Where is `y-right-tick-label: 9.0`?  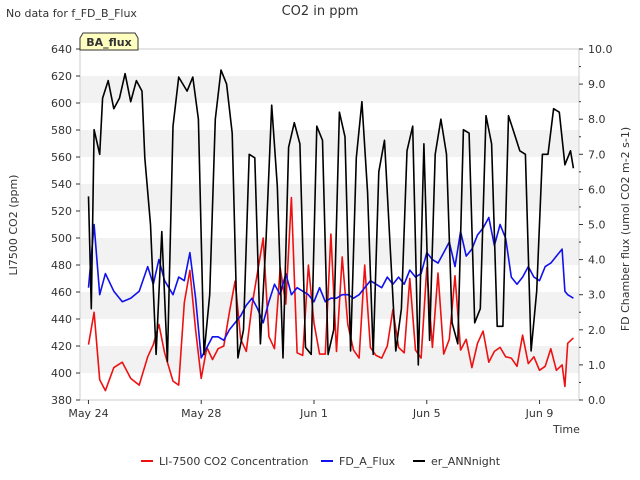 y-right-tick-label: 9.0 is located at coordinates (597, 84).